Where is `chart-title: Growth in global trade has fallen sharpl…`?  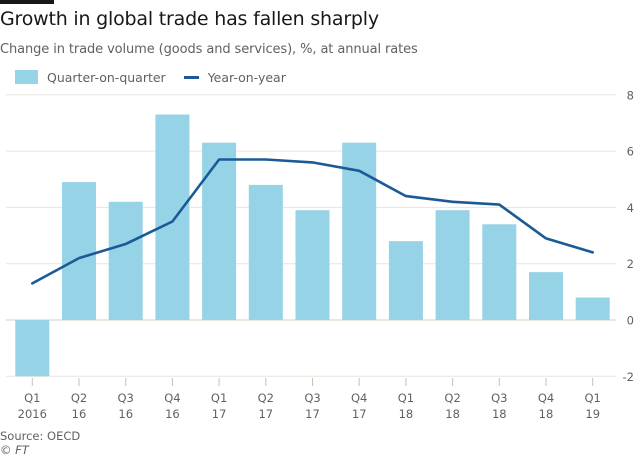
chart-title: Growth in global trade has fallen sharpl… is located at coordinates (189, 19).